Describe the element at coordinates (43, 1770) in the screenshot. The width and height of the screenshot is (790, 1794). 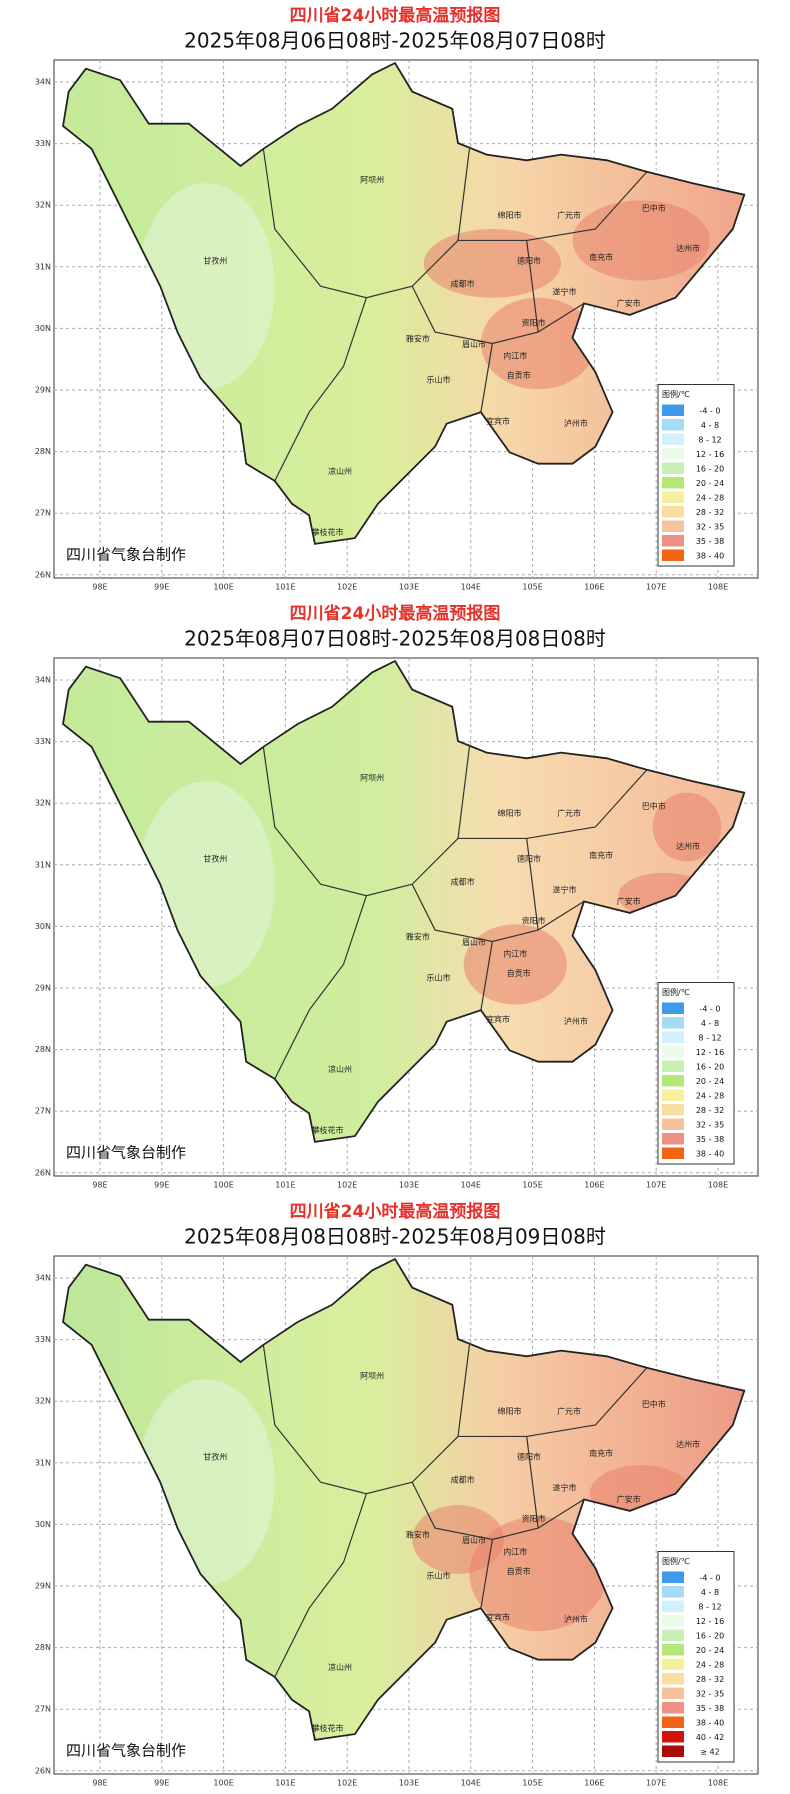
I see `lat-label: 26N` at that location.